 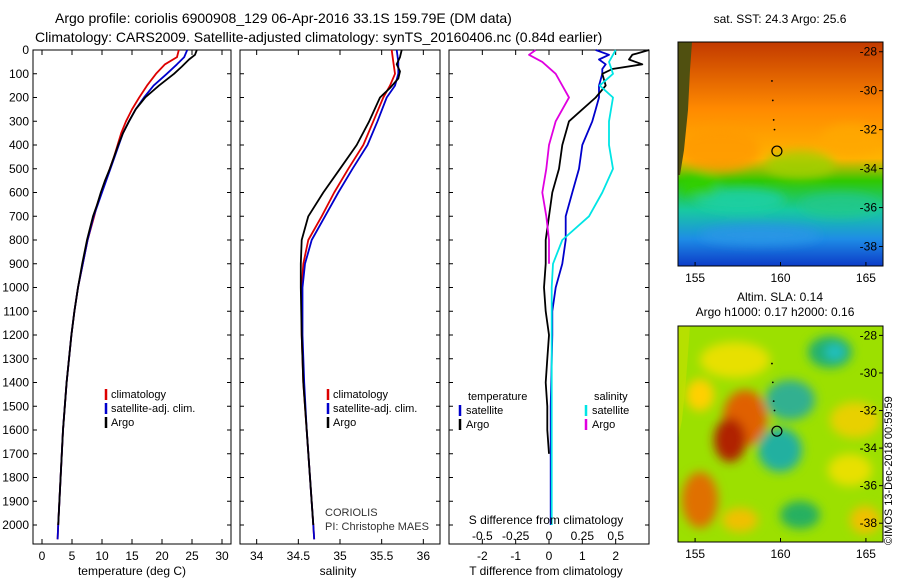 I want to click on legend-title-temperature: temperature, so click(x=497, y=397).